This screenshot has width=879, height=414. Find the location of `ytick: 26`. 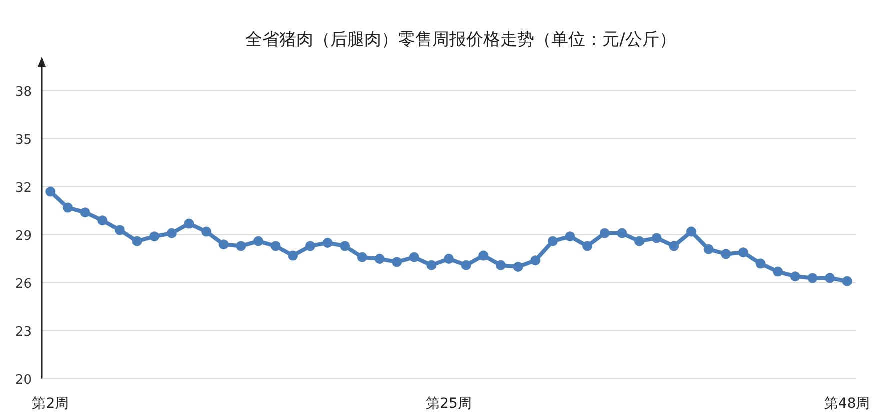

ytick: 26 is located at coordinates (23, 284).